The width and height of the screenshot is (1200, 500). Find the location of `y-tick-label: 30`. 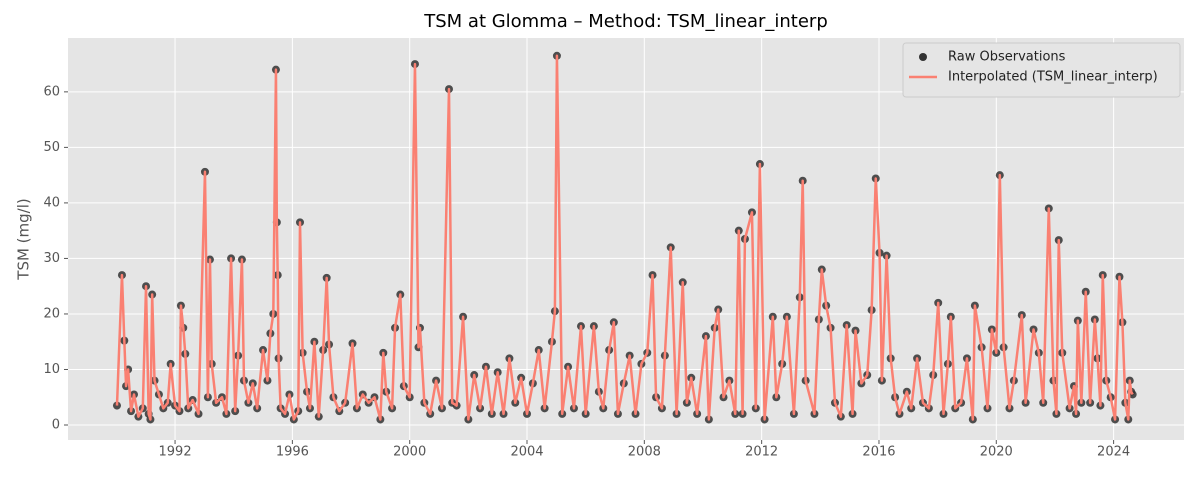

y-tick-label: 30 is located at coordinates (51, 258).